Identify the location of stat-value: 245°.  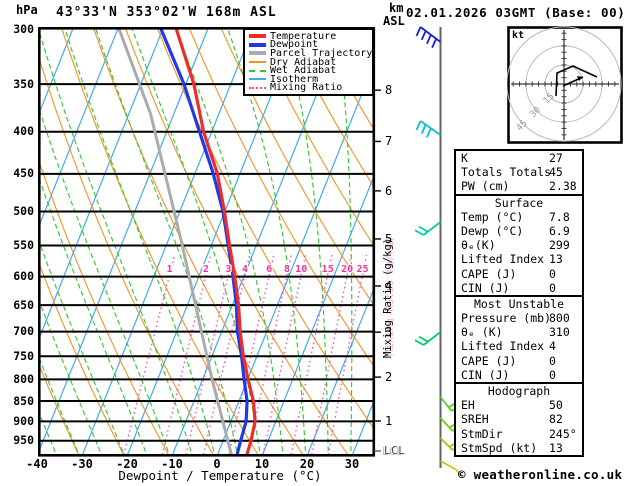
(563, 433).